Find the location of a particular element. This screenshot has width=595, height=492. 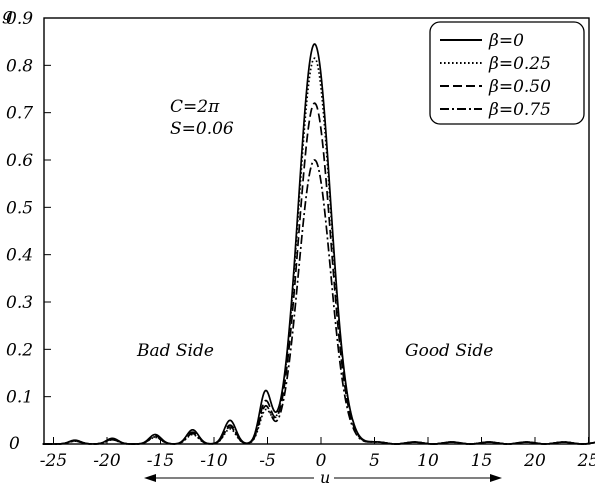

x-axis-label: u is located at coordinates (325, 477).